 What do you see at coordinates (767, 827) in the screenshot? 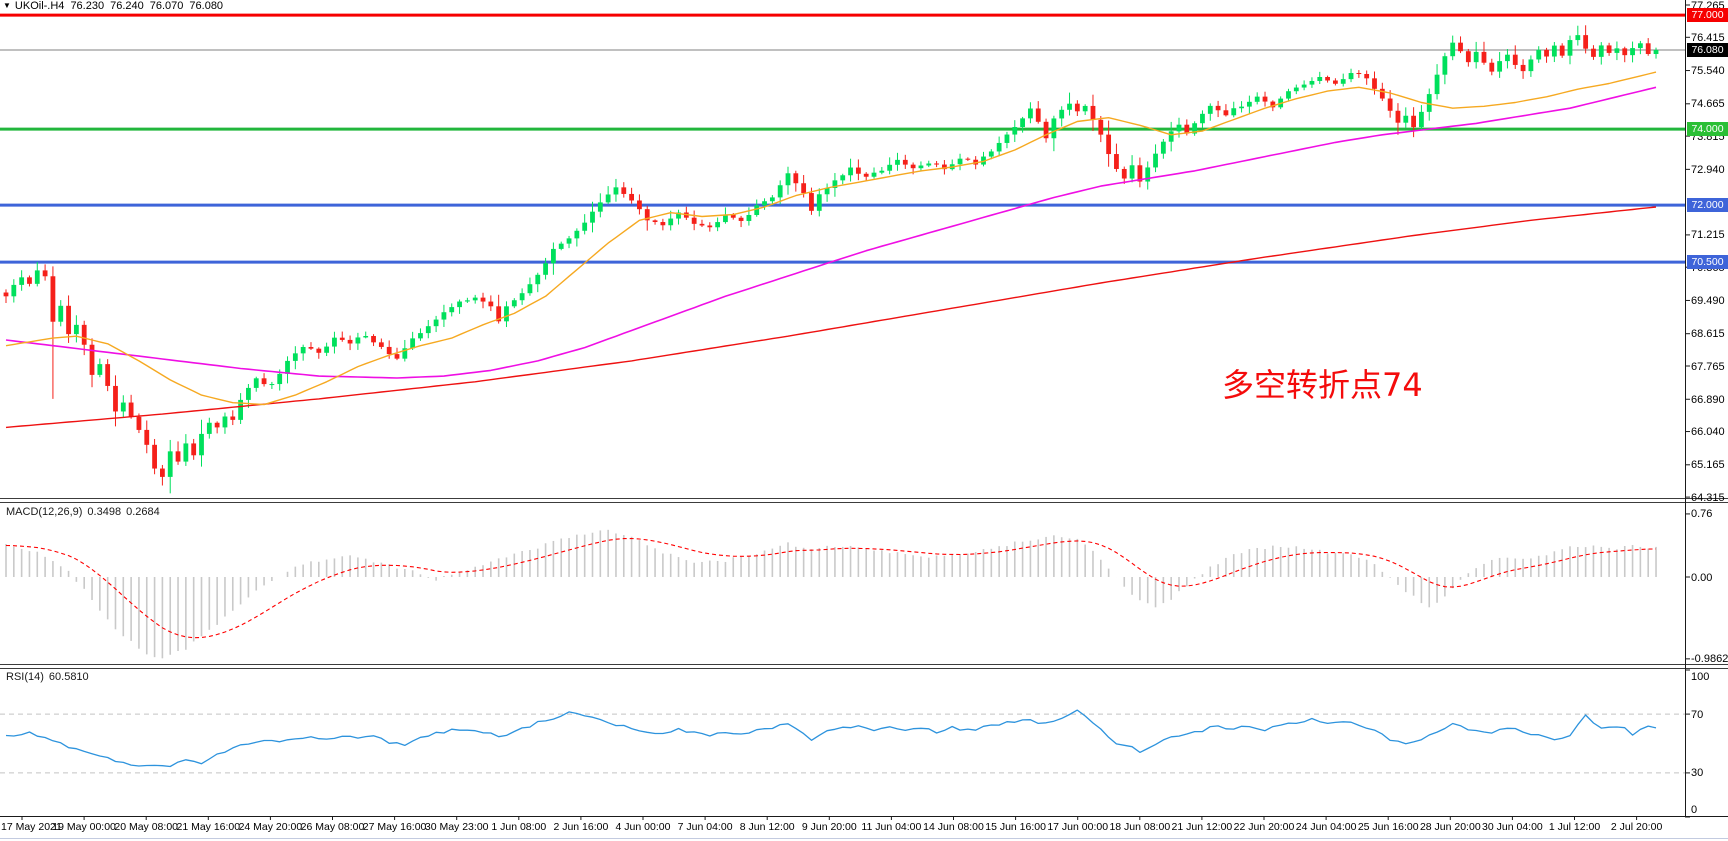
I see `time-axis-label: 8 Jun 12:00` at bounding box center [767, 827].